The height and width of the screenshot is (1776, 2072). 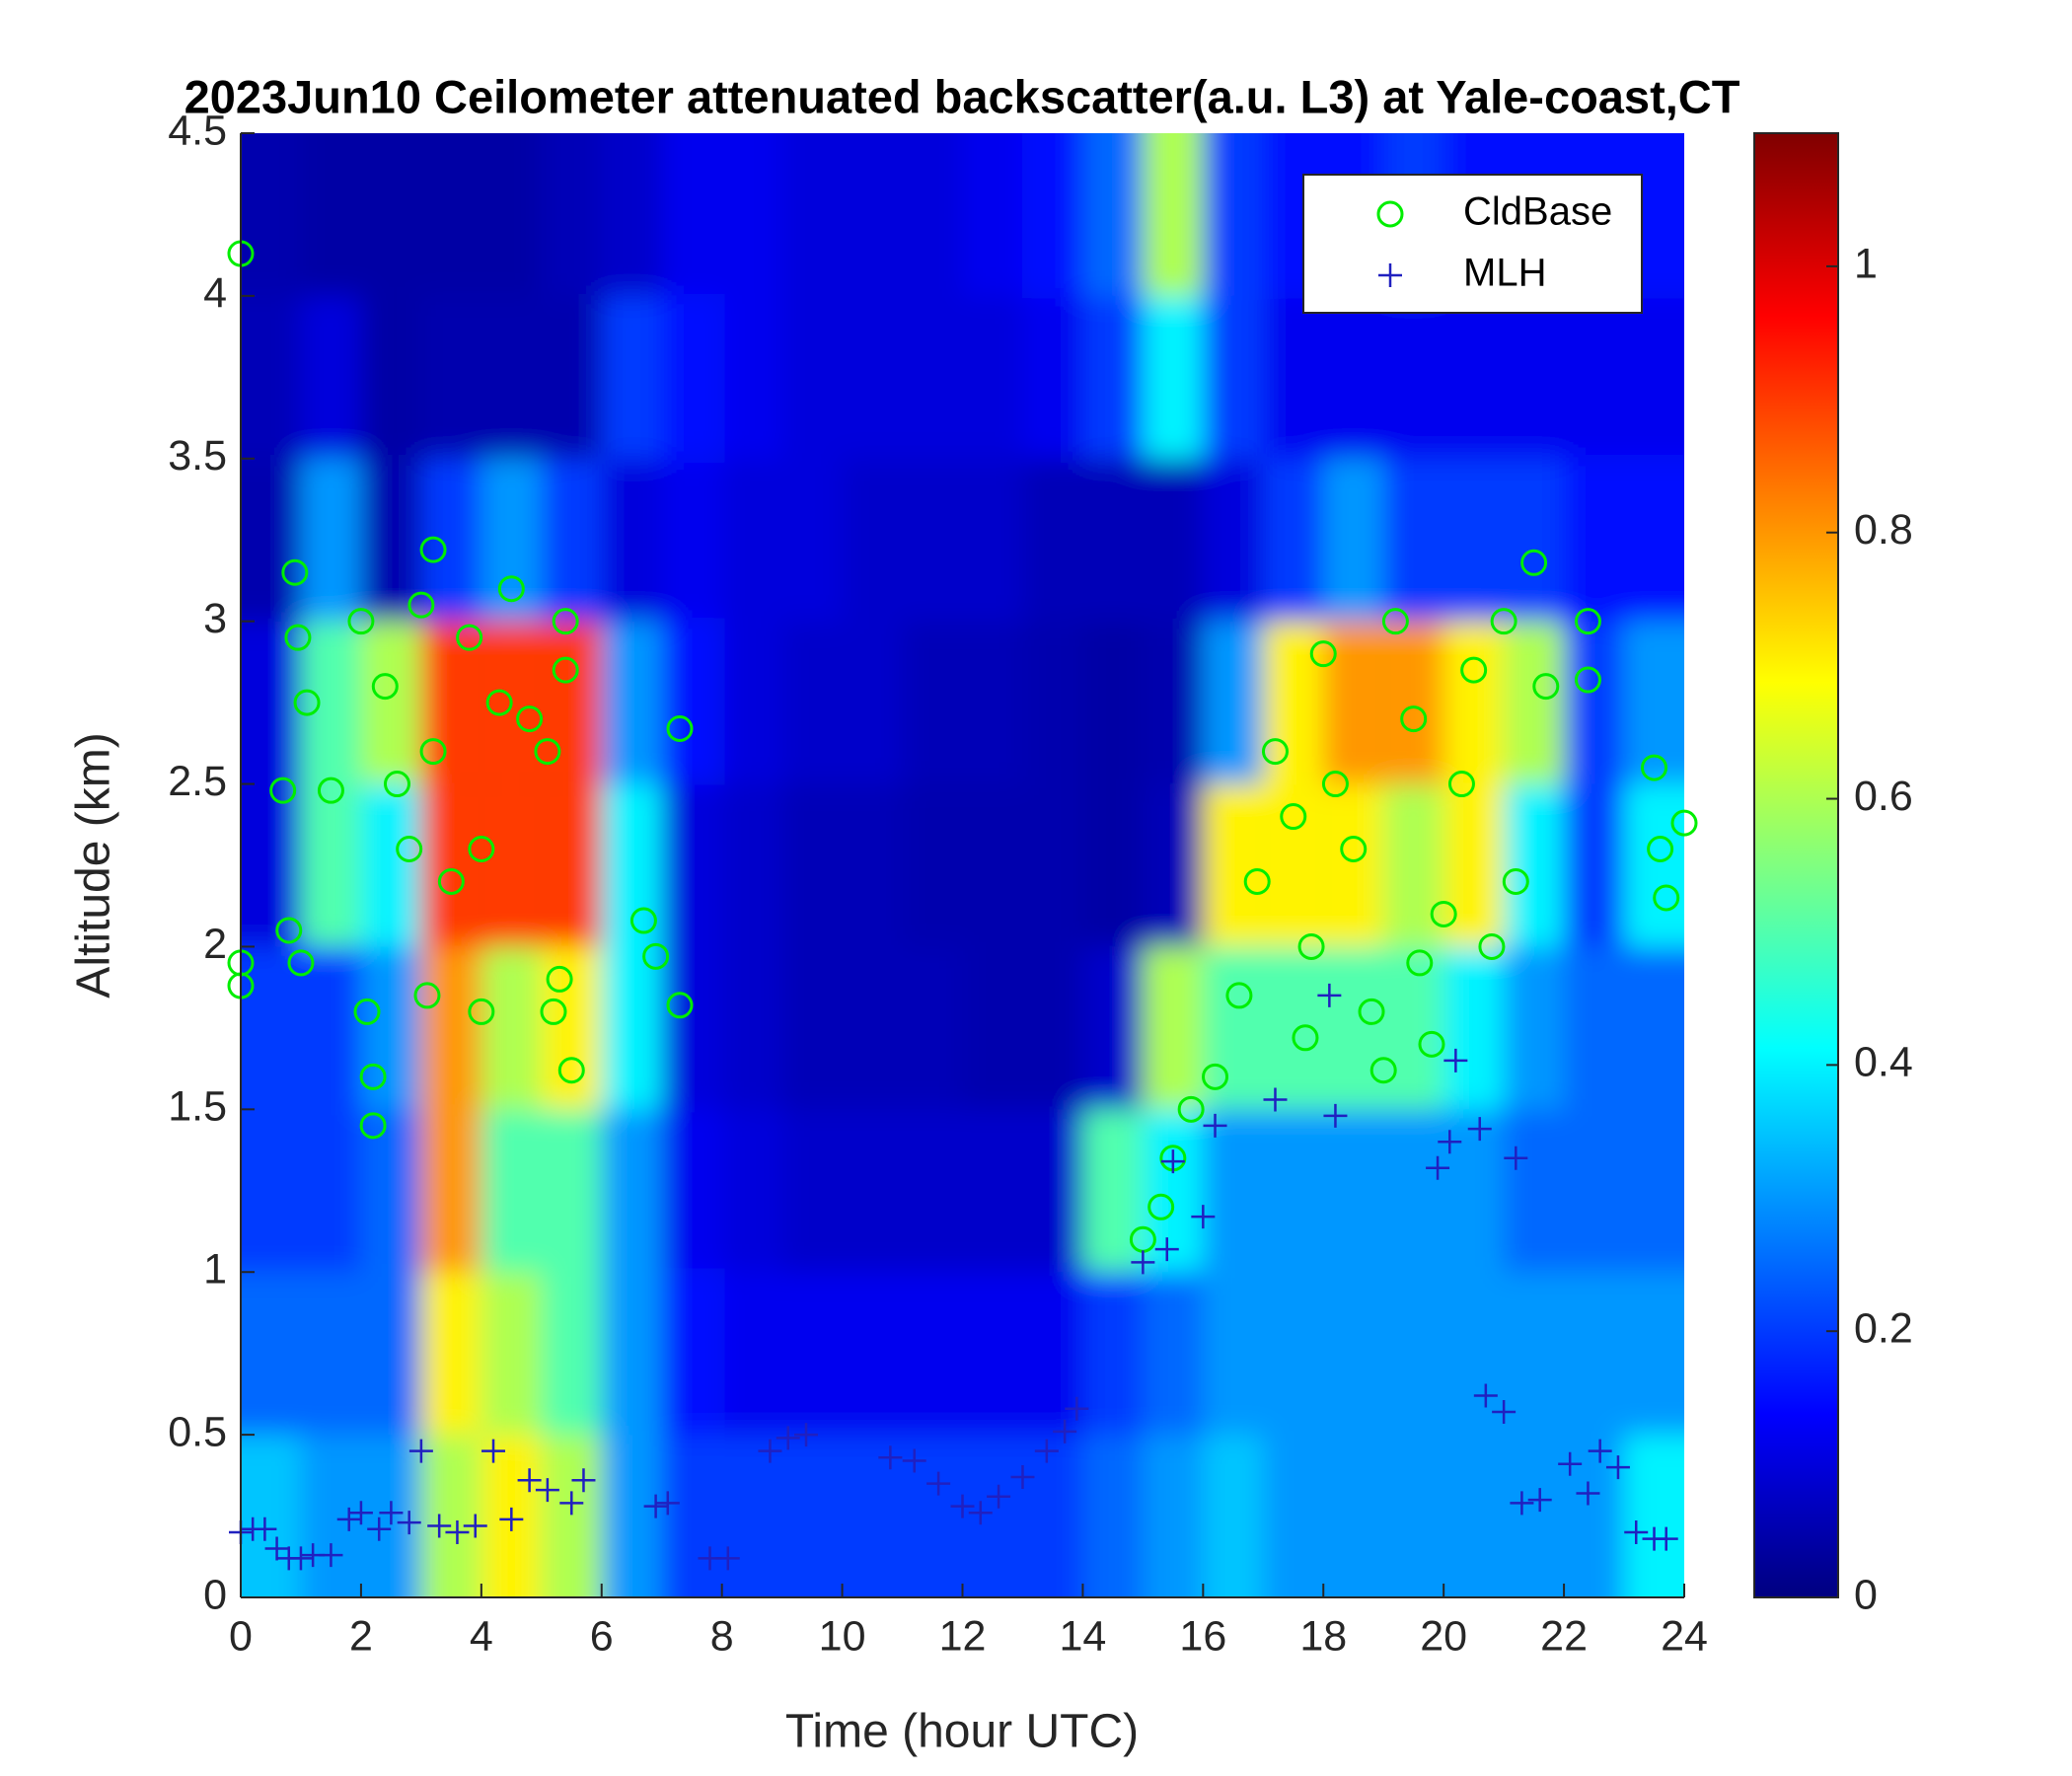 What do you see at coordinates (481, 1636) in the screenshot?
I see `x-tick-label: 4` at bounding box center [481, 1636].